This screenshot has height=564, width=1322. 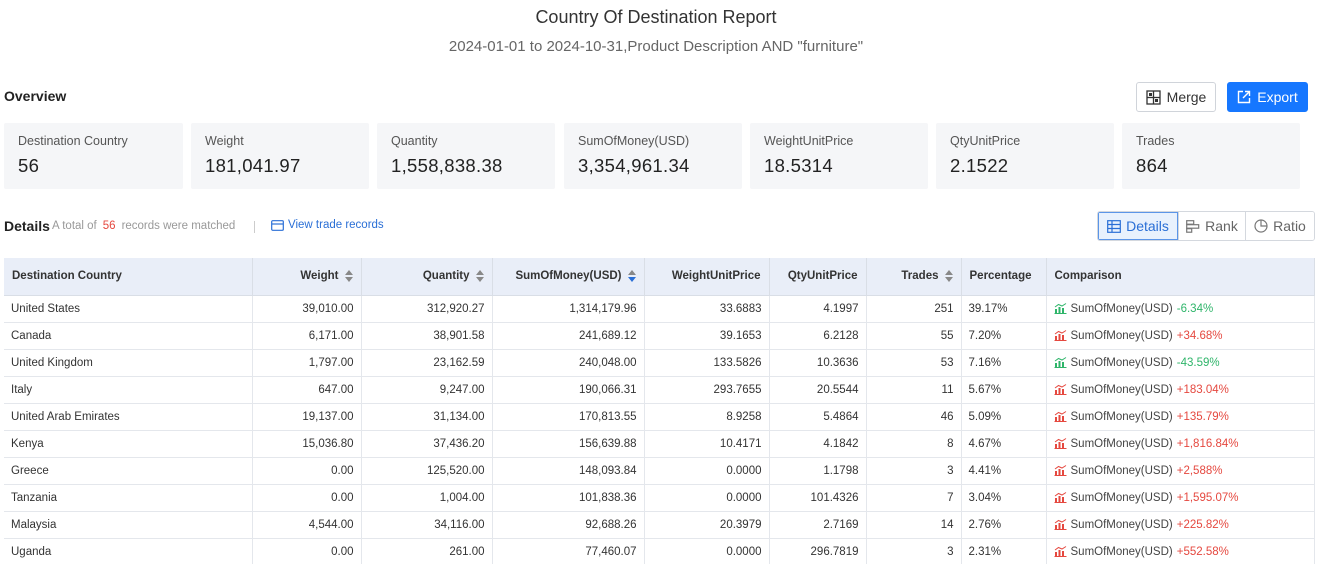 What do you see at coordinates (1152, 165) in the screenshot?
I see `stat-value: 864` at bounding box center [1152, 165].